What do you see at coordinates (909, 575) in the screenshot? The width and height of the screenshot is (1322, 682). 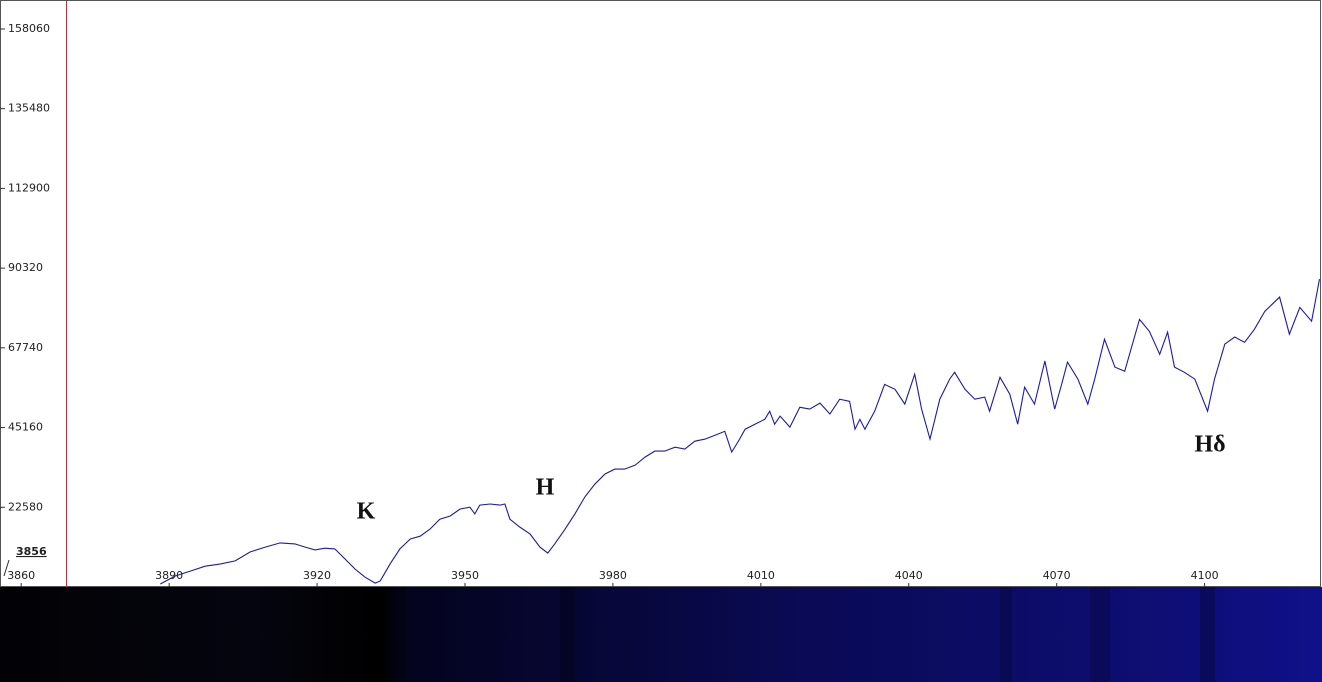 I see `x-tick-label: 4040` at bounding box center [909, 575].